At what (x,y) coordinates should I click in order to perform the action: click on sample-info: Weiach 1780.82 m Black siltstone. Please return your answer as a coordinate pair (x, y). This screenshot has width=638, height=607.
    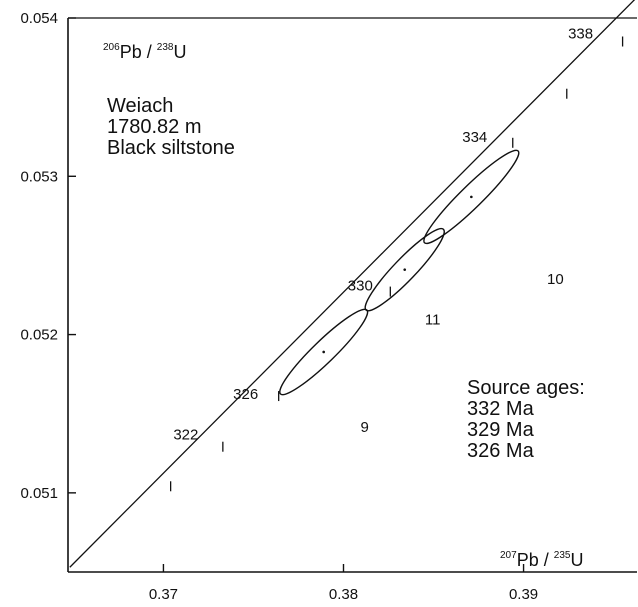
    Looking at the image, I should click on (171, 127).